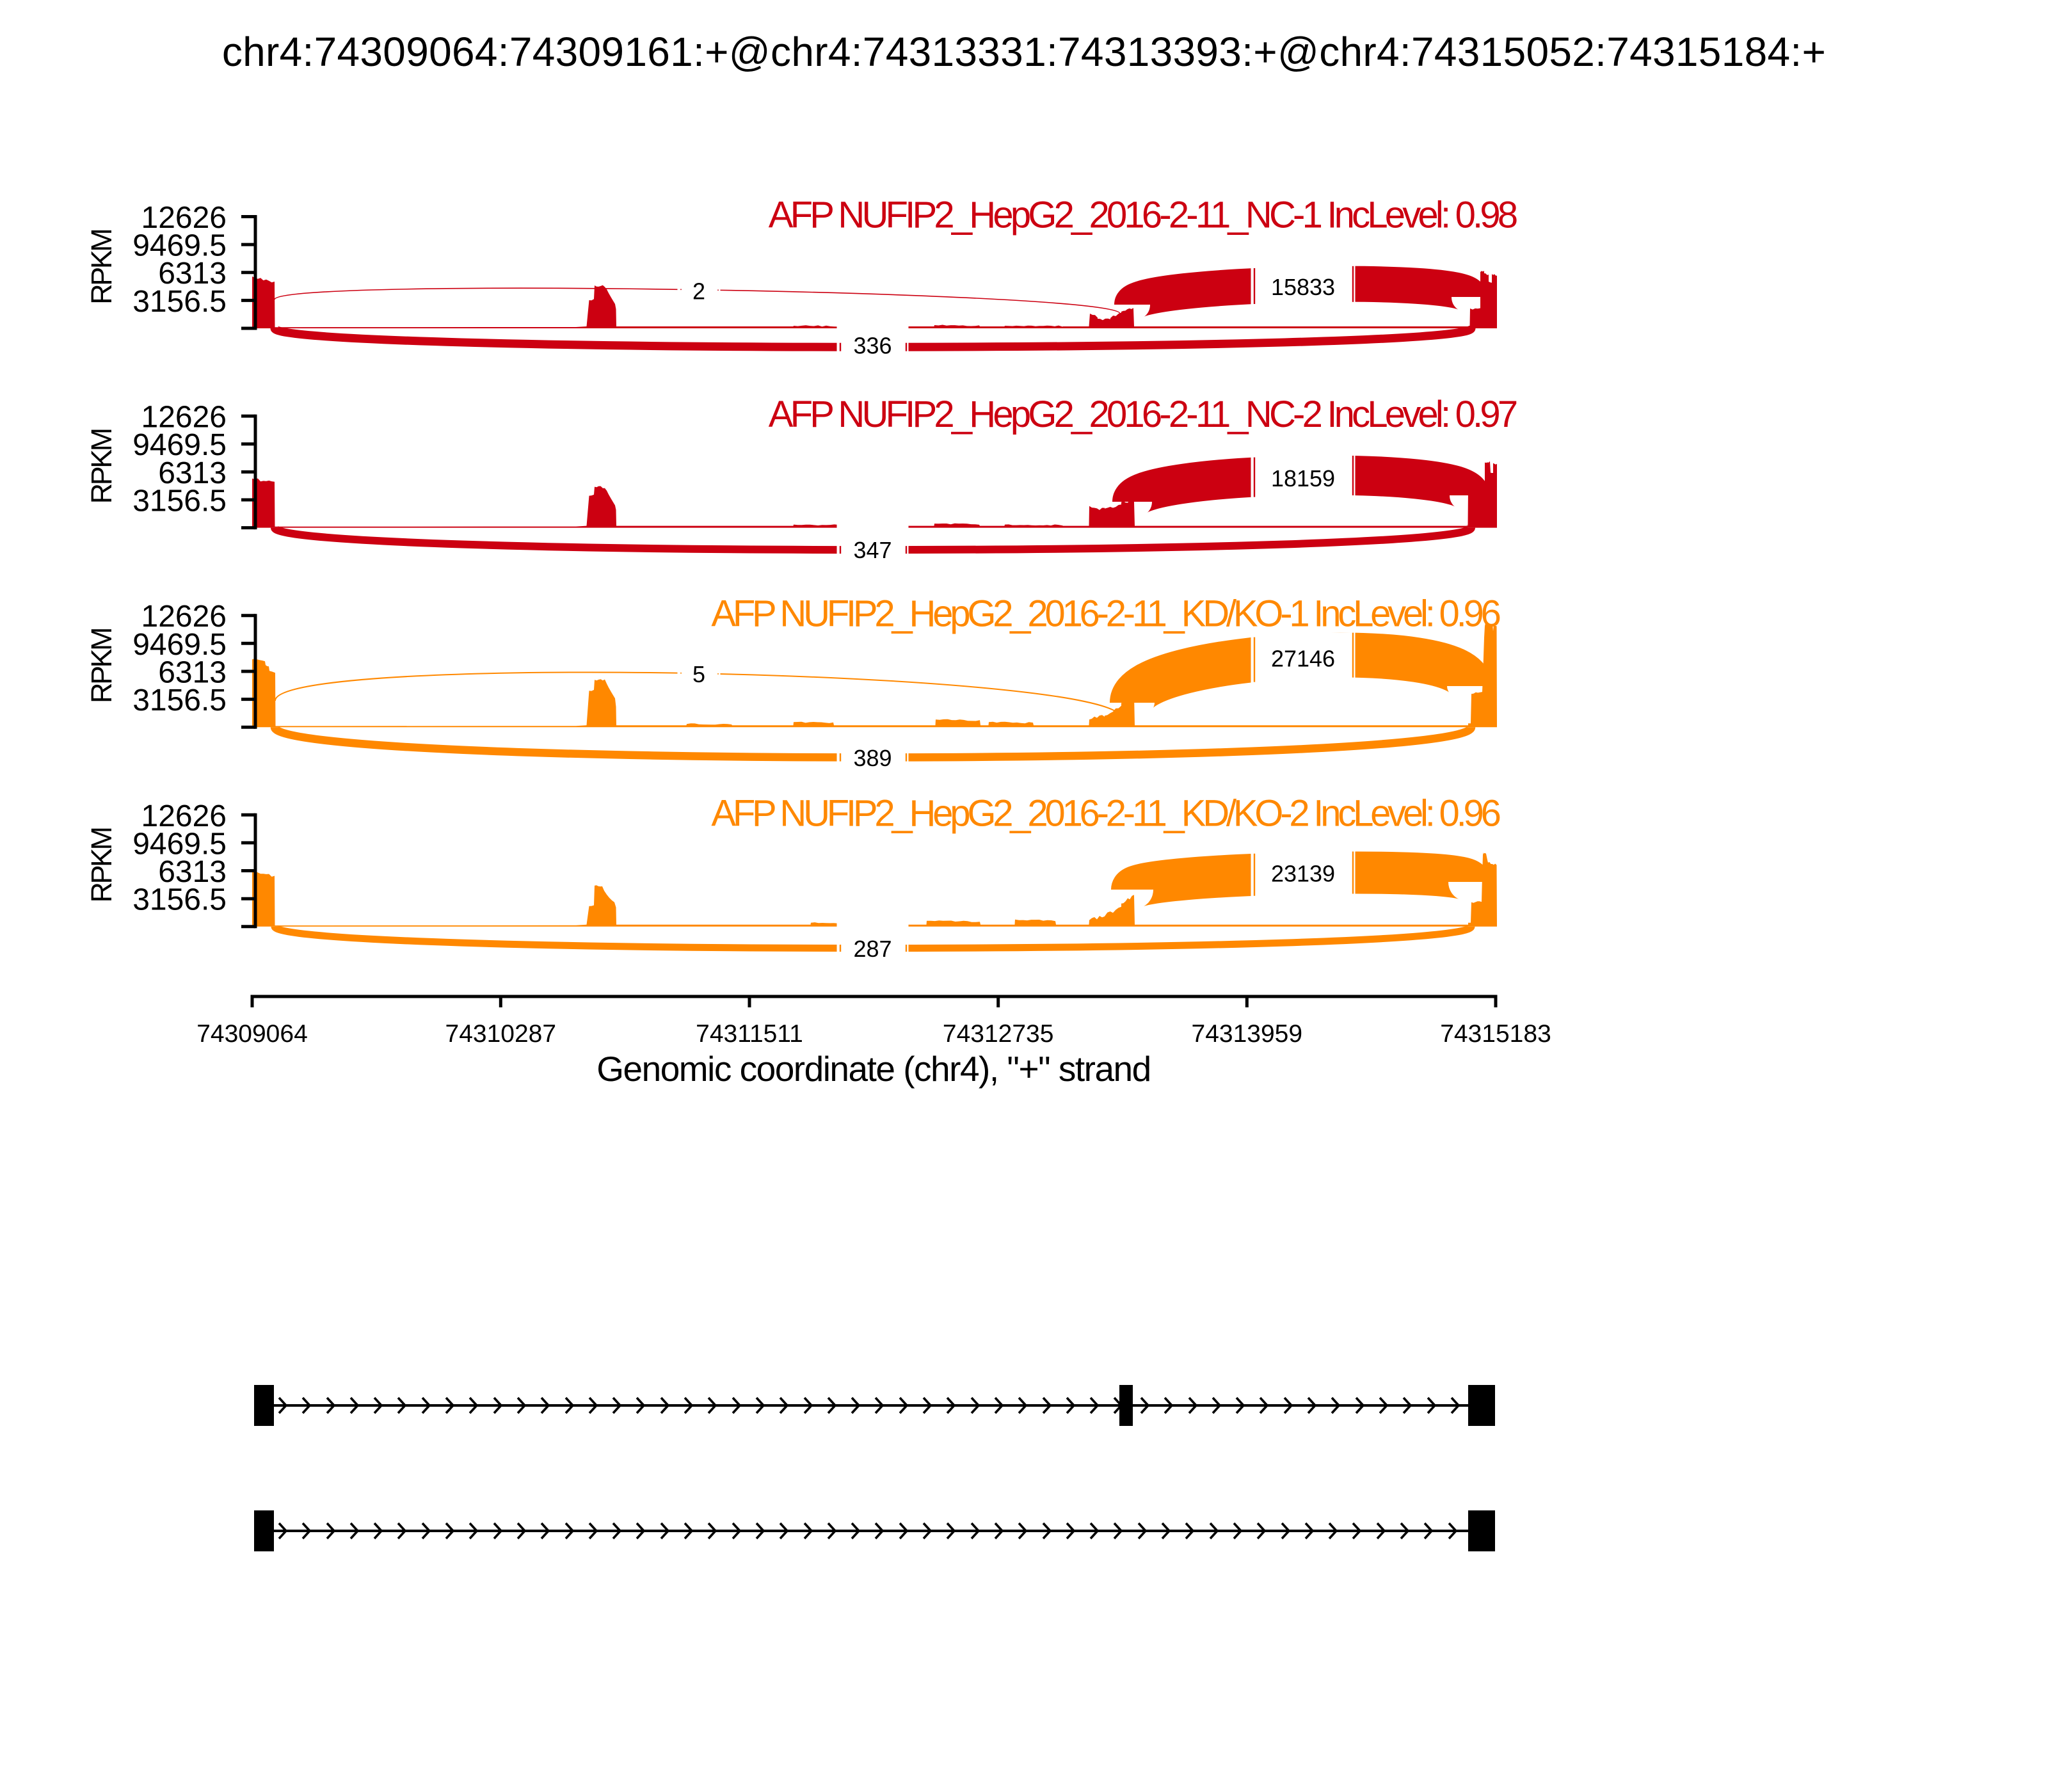 Image resolution: width=2048 pixels, height=1792 pixels. What do you see at coordinates (698, 674) in the screenshot?
I see `svg-text: 5` at bounding box center [698, 674].